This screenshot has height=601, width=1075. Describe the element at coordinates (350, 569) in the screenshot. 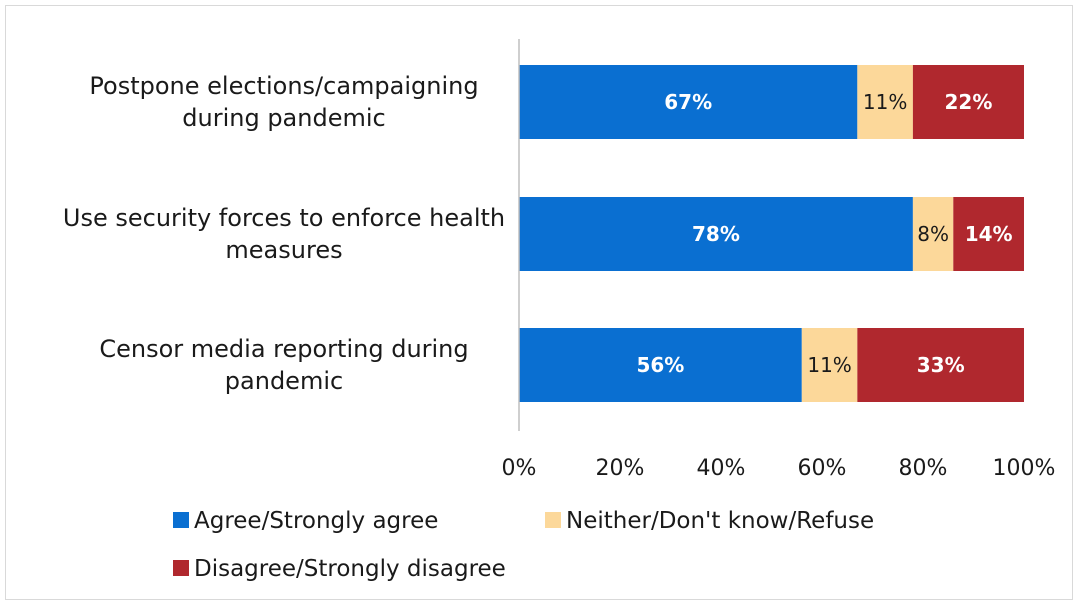

I see `legend-label-2: Disagree/Strongly disagree` at that location.